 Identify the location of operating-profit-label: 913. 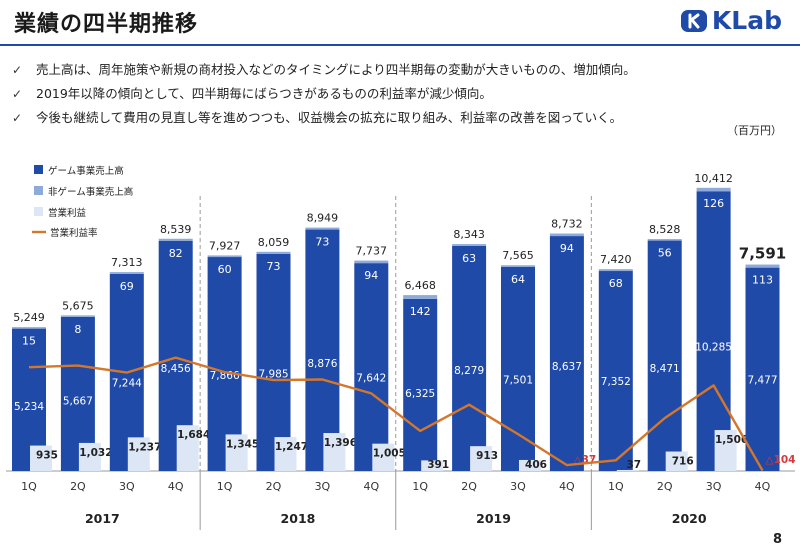
(487, 456).